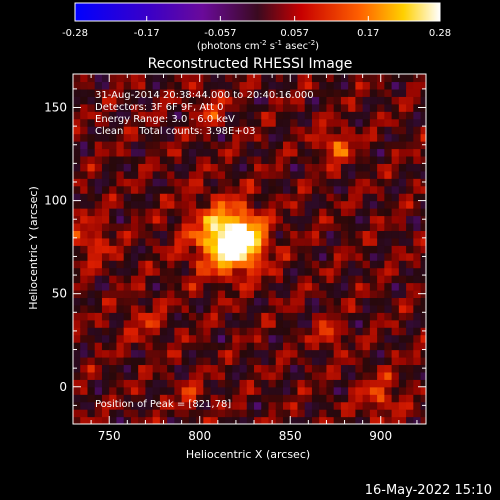 The width and height of the screenshot is (500, 500). I want to click on colorbar-tick-label: 0.057, so click(294, 33).